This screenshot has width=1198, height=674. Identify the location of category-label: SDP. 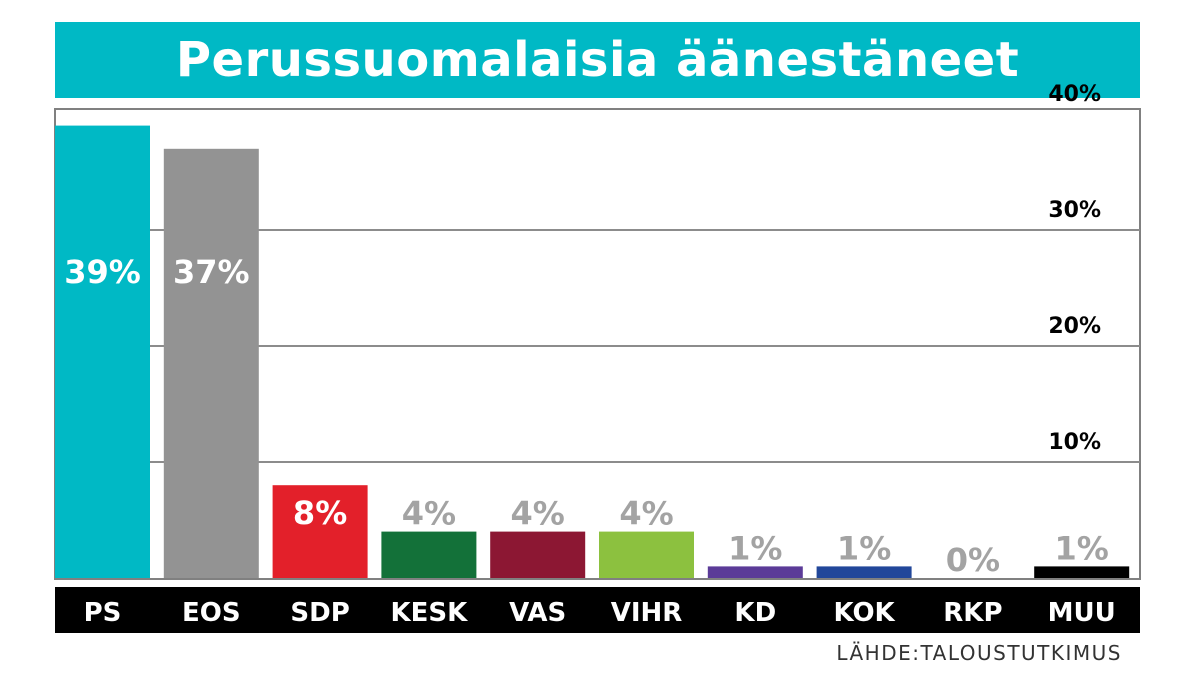
(319, 613).